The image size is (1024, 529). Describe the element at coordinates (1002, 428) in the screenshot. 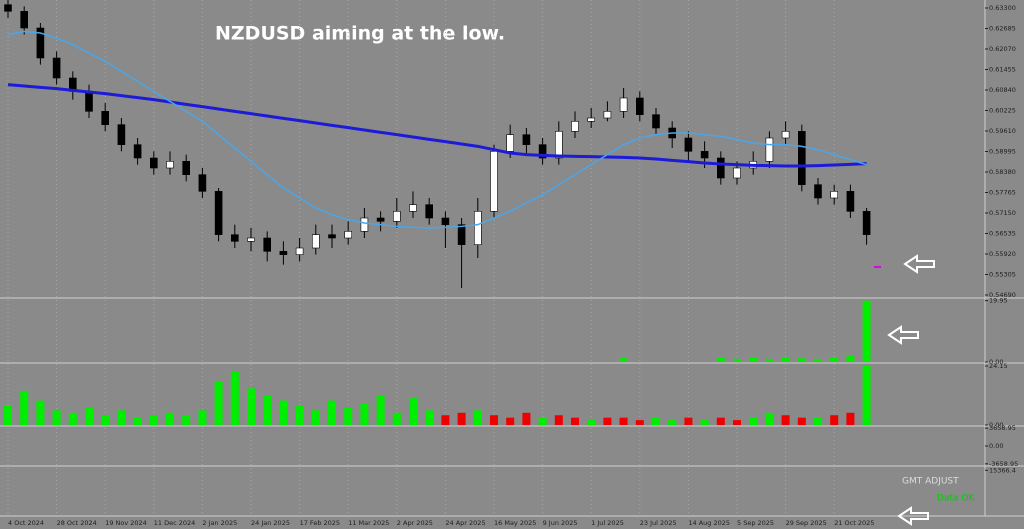

I see `y-tick-label: 3658.95` at that location.